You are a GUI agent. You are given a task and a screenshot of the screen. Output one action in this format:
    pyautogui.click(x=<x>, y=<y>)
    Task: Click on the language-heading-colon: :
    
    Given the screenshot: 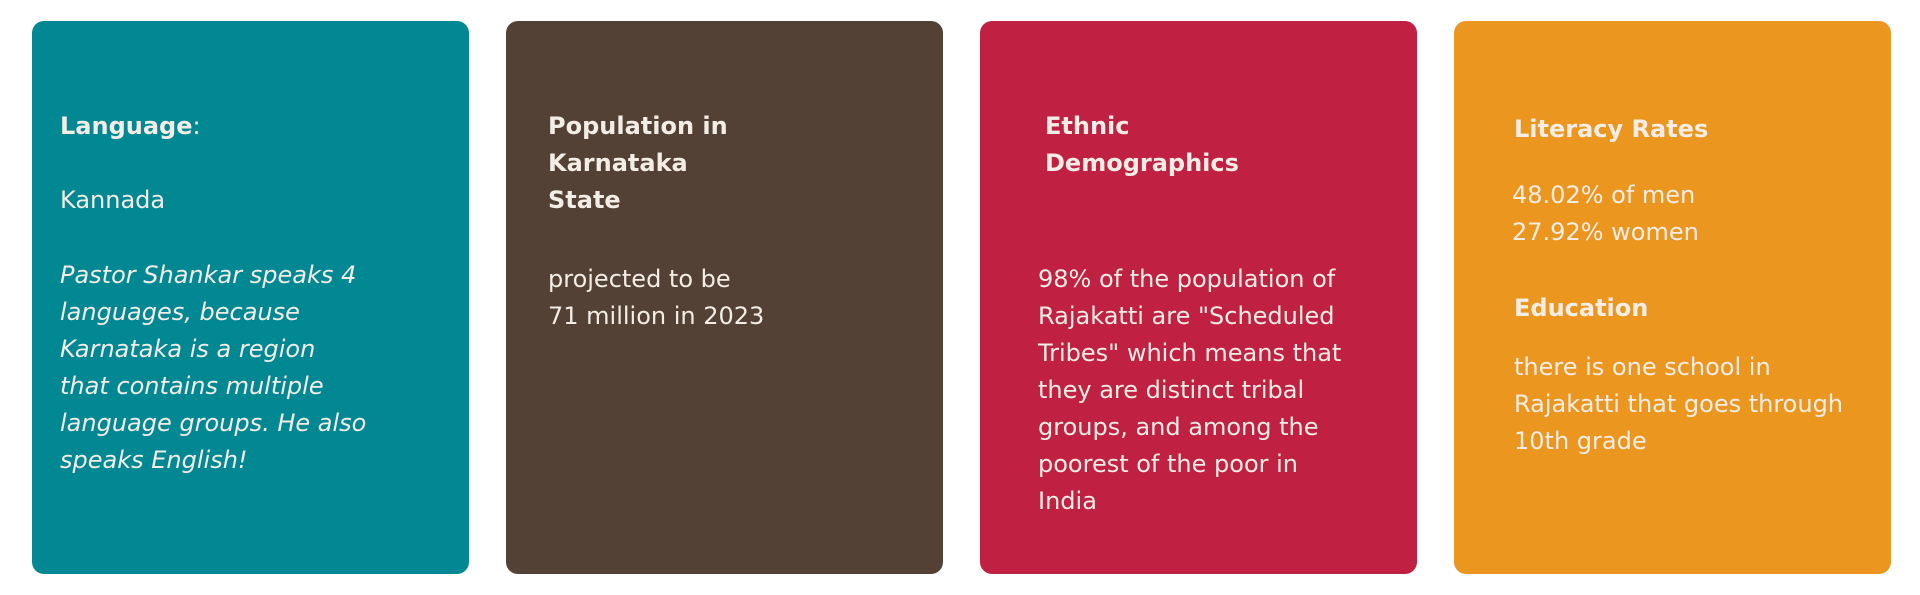 What is the action you would take?
    pyautogui.click(x=196, y=126)
    